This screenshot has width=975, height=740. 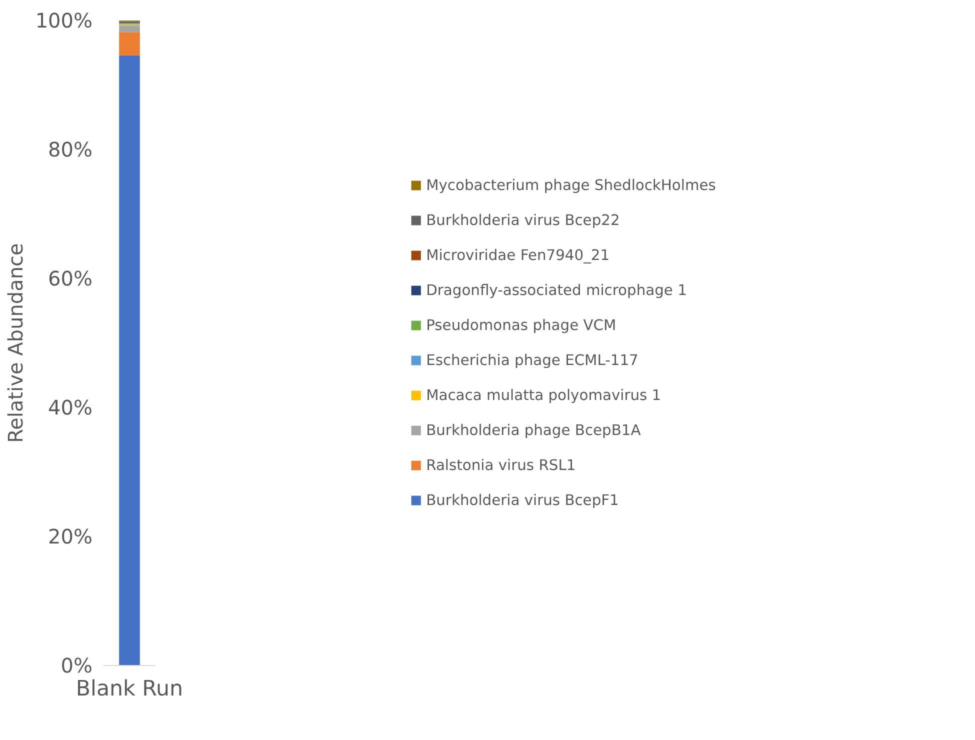 What do you see at coordinates (523, 220) in the screenshot?
I see `legend-label: Burkholderia virus Bcep22` at bounding box center [523, 220].